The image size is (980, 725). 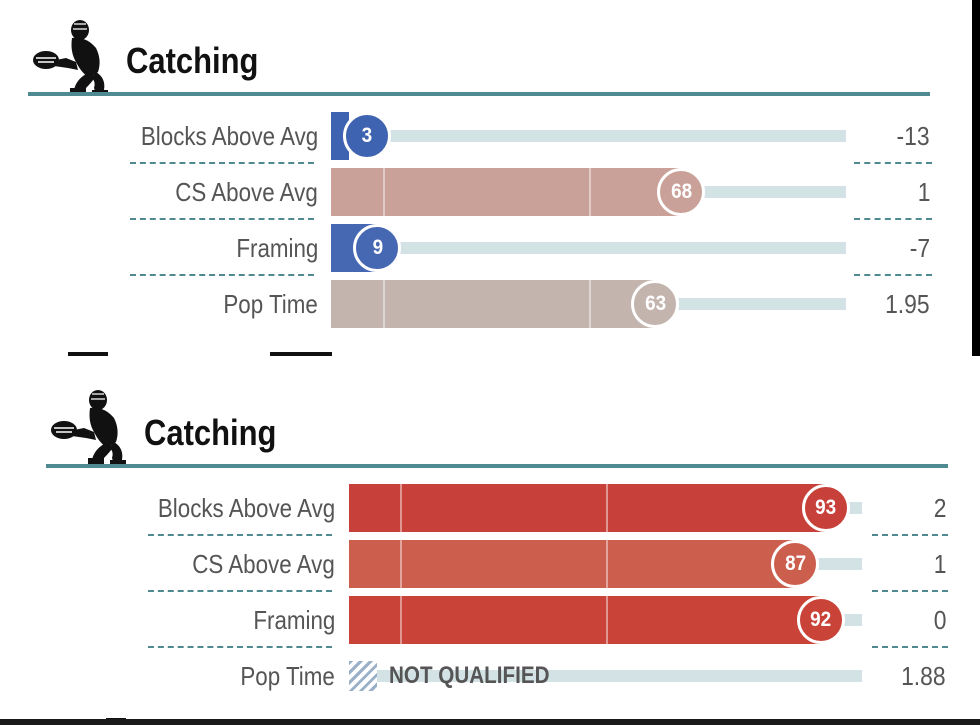 What do you see at coordinates (919, 248) in the screenshot?
I see `stat-value: -7` at bounding box center [919, 248].